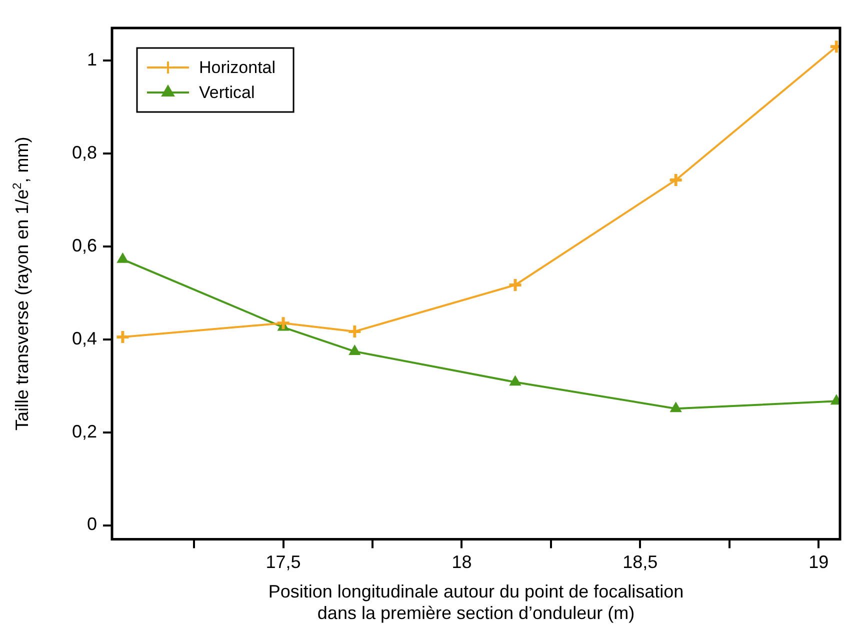  Describe the element at coordinates (818, 562) in the screenshot. I see `x-tick-label: 19` at that location.